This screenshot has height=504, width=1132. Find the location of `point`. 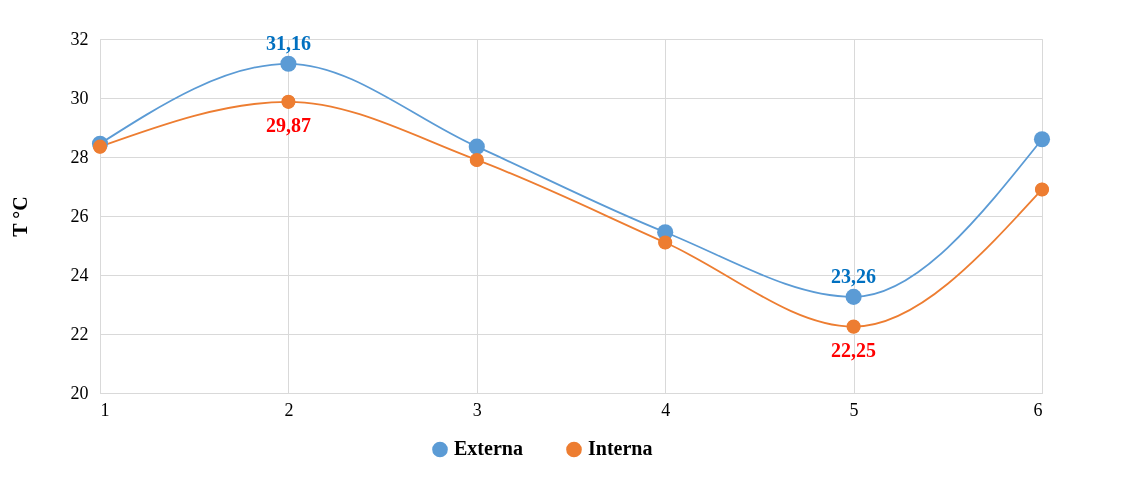

point is located at coordinates (853, 326).